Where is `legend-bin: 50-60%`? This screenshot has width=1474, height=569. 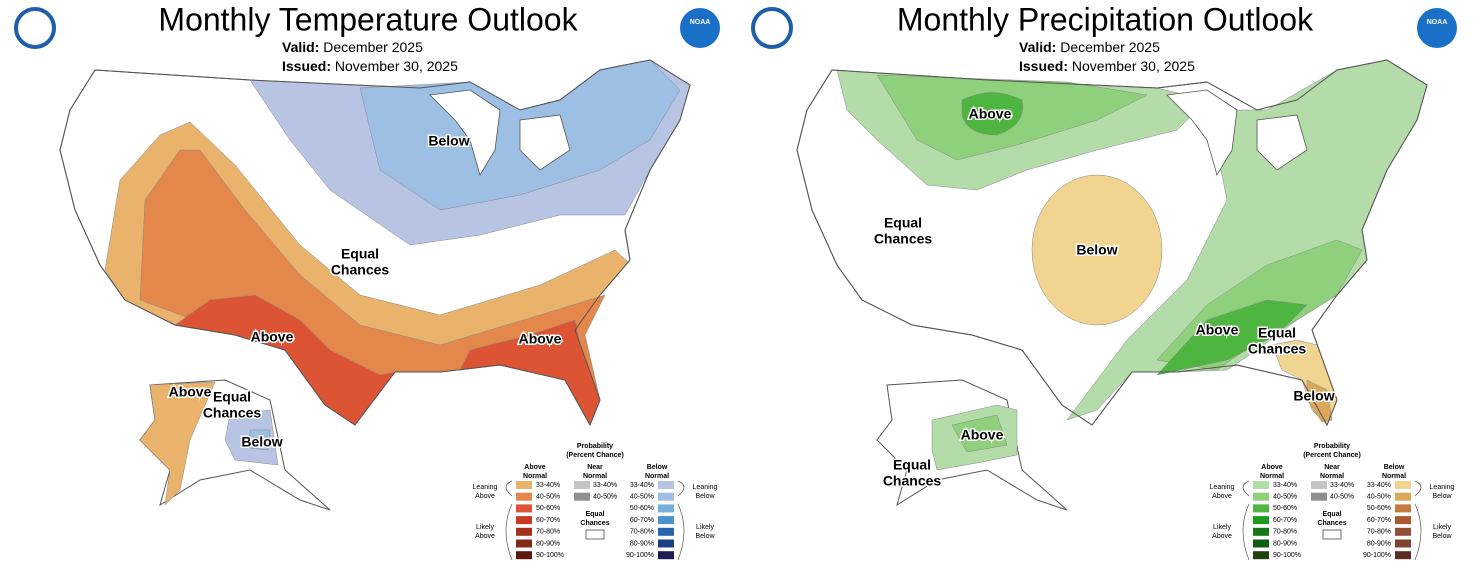
legend-bin: 50-60% is located at coordinates (1379, 508).